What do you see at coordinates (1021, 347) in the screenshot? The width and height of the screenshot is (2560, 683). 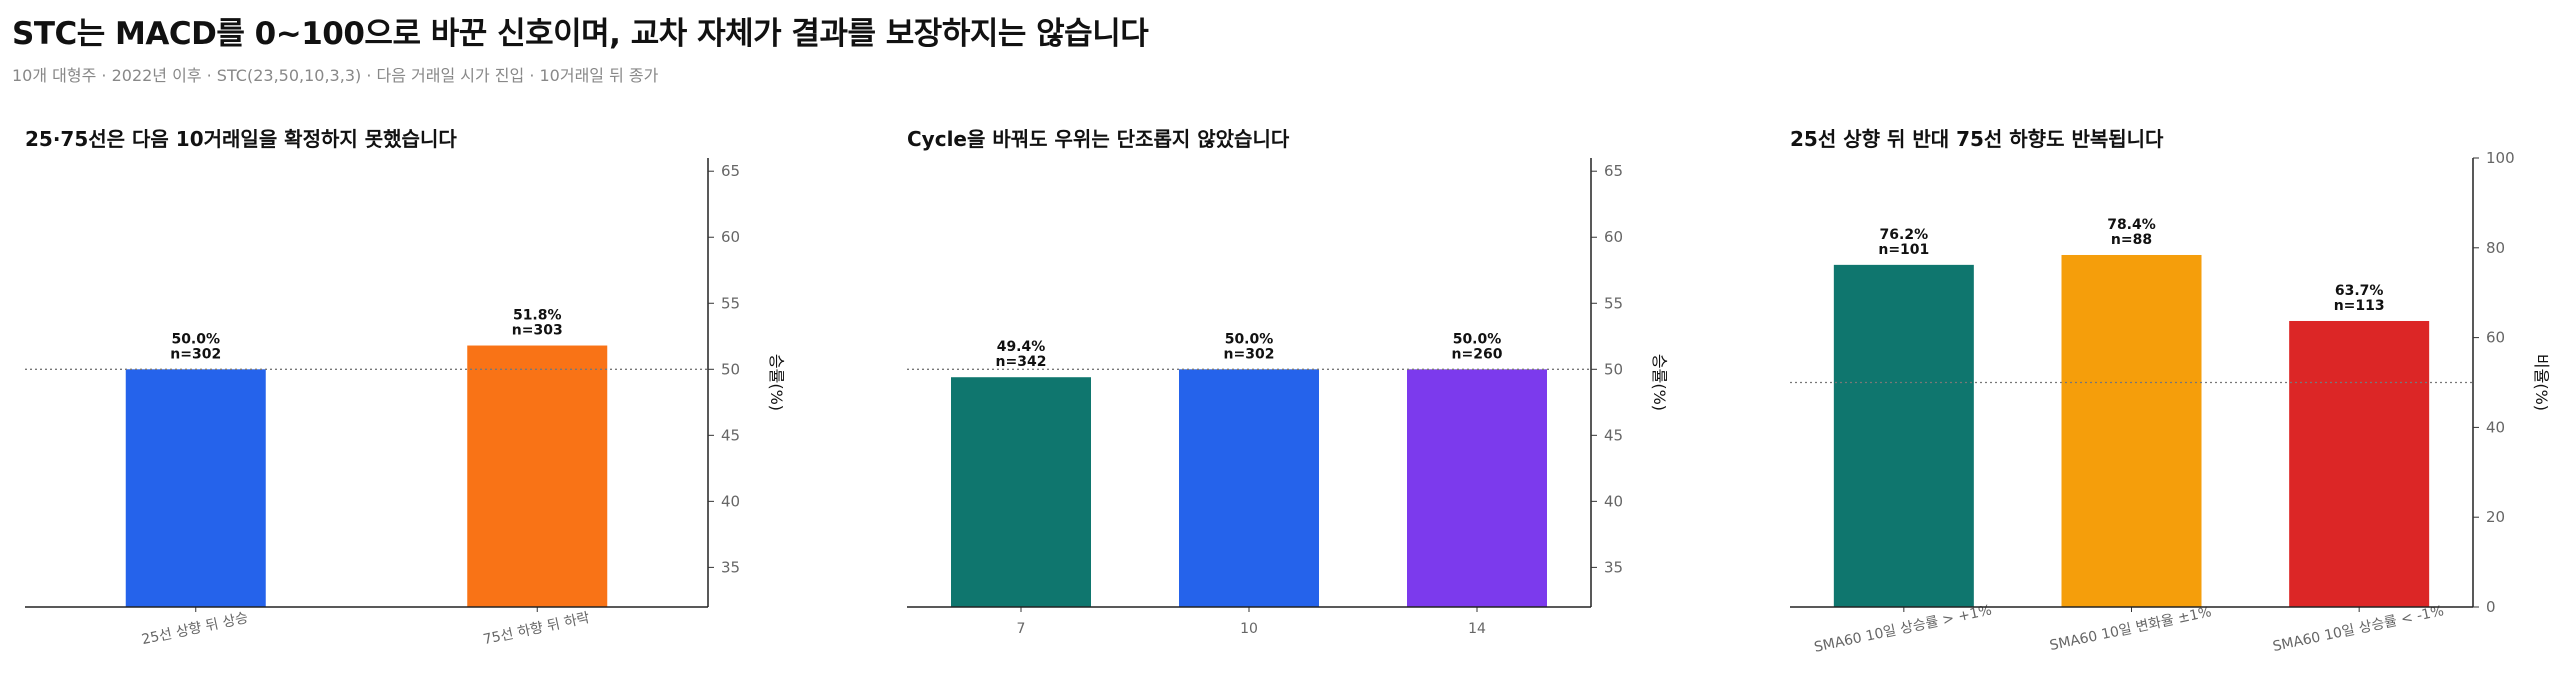 I see `bar-value-label: 49.4%` at bounding box center [1021, 347].